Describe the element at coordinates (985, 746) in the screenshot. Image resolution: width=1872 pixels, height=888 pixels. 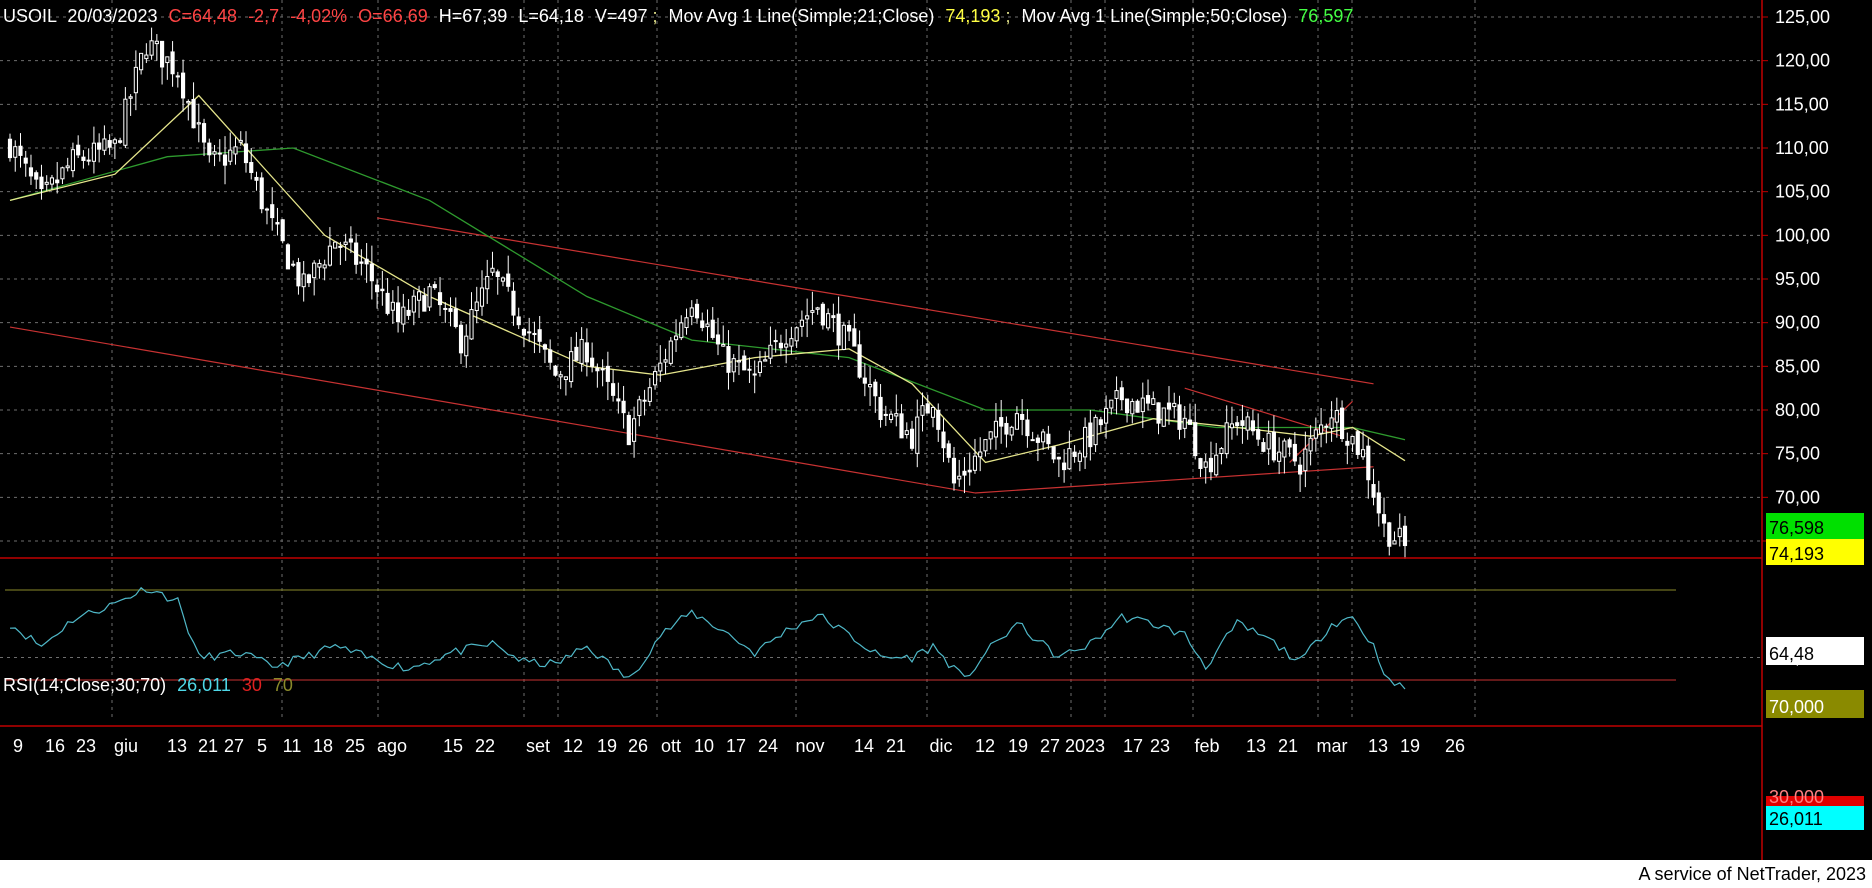
I see `x-tick-label: 12` at that location.